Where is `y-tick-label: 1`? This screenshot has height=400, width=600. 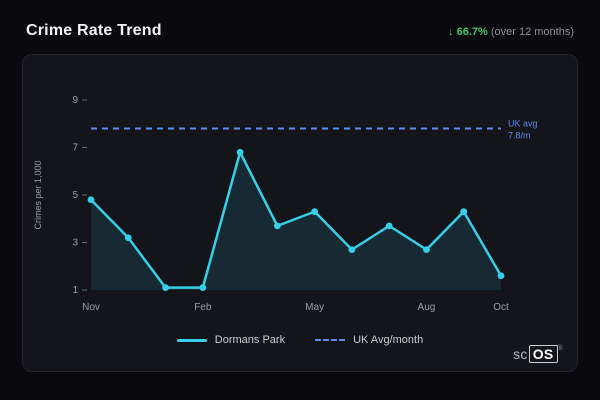
y-tick-label: 1 is located at coordinates (75, 290).